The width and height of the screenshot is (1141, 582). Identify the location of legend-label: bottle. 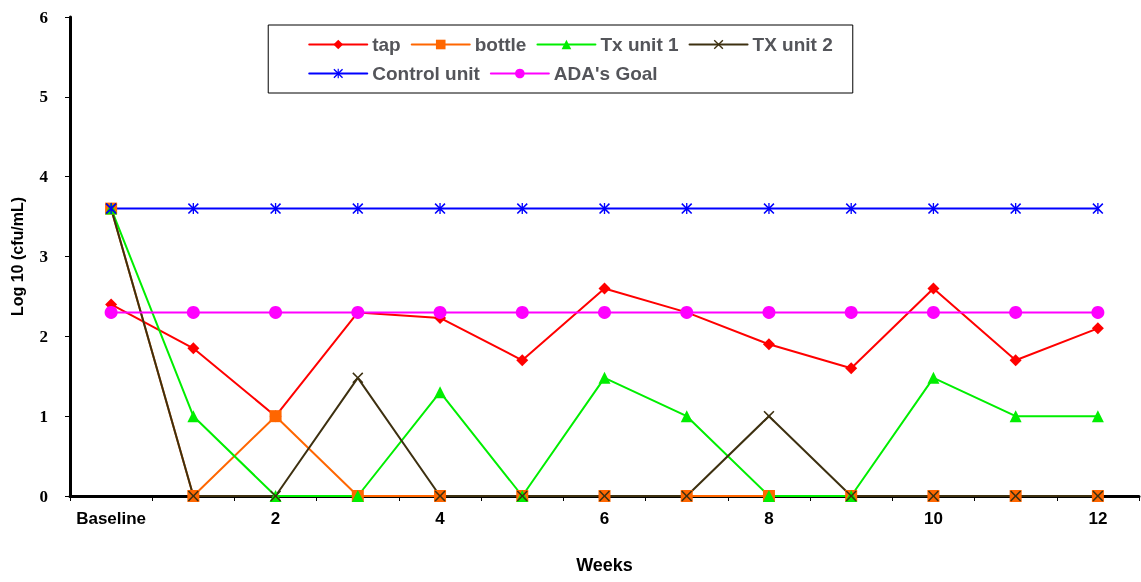
(500, 44).